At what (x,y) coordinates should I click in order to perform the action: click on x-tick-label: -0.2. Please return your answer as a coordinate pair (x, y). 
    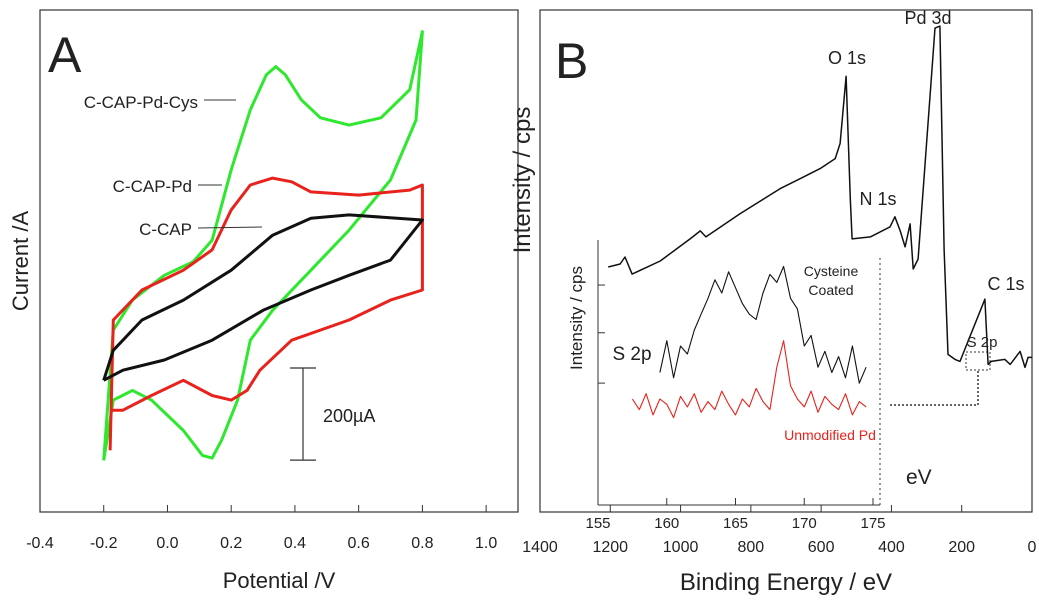
    Looking at the image, I should click on (104, 543).